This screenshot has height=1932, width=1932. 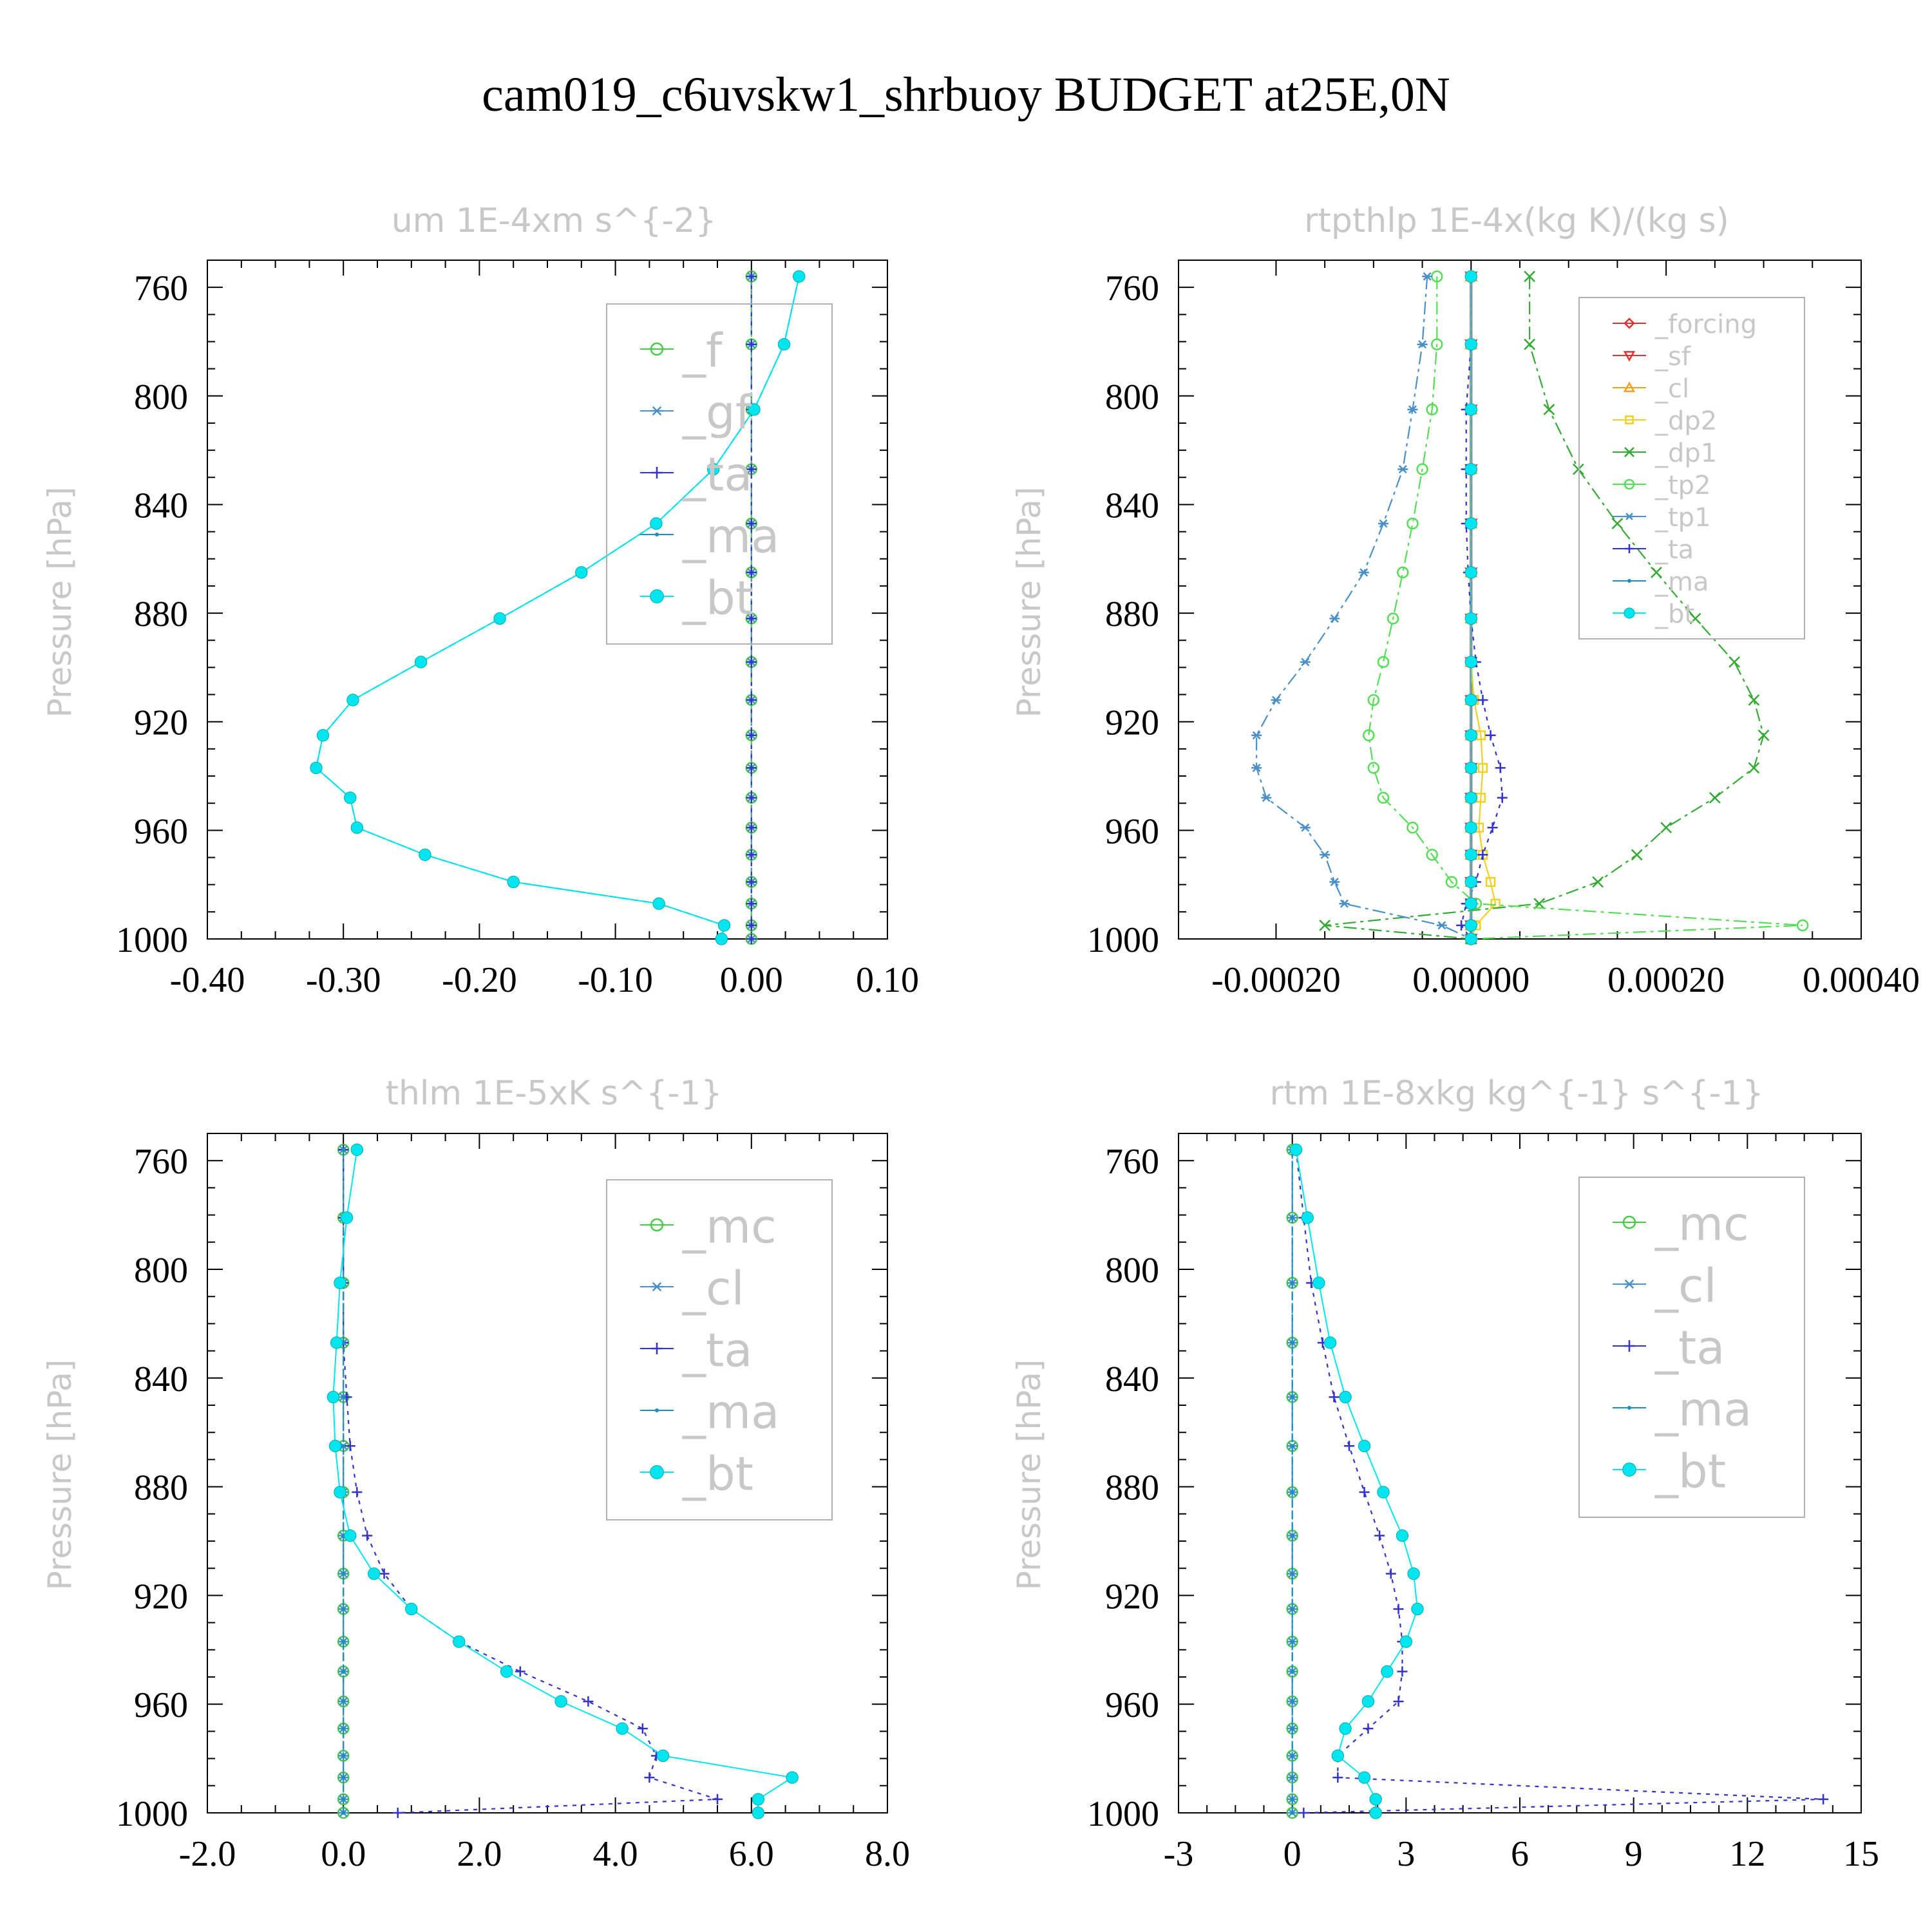 I want to click on legend-label: _sf, so click(x=1673, y=357).